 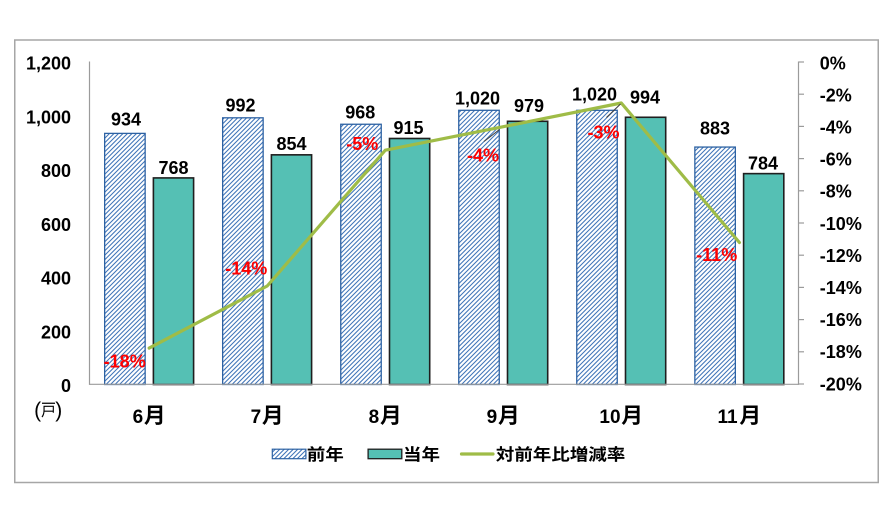 I want to click on svg-text: 968, so click(x=360, y=113).